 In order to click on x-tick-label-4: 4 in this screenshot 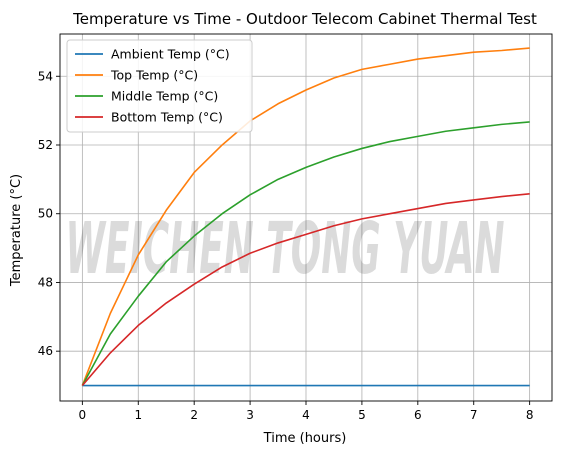, I will do `click(306, 415)`.